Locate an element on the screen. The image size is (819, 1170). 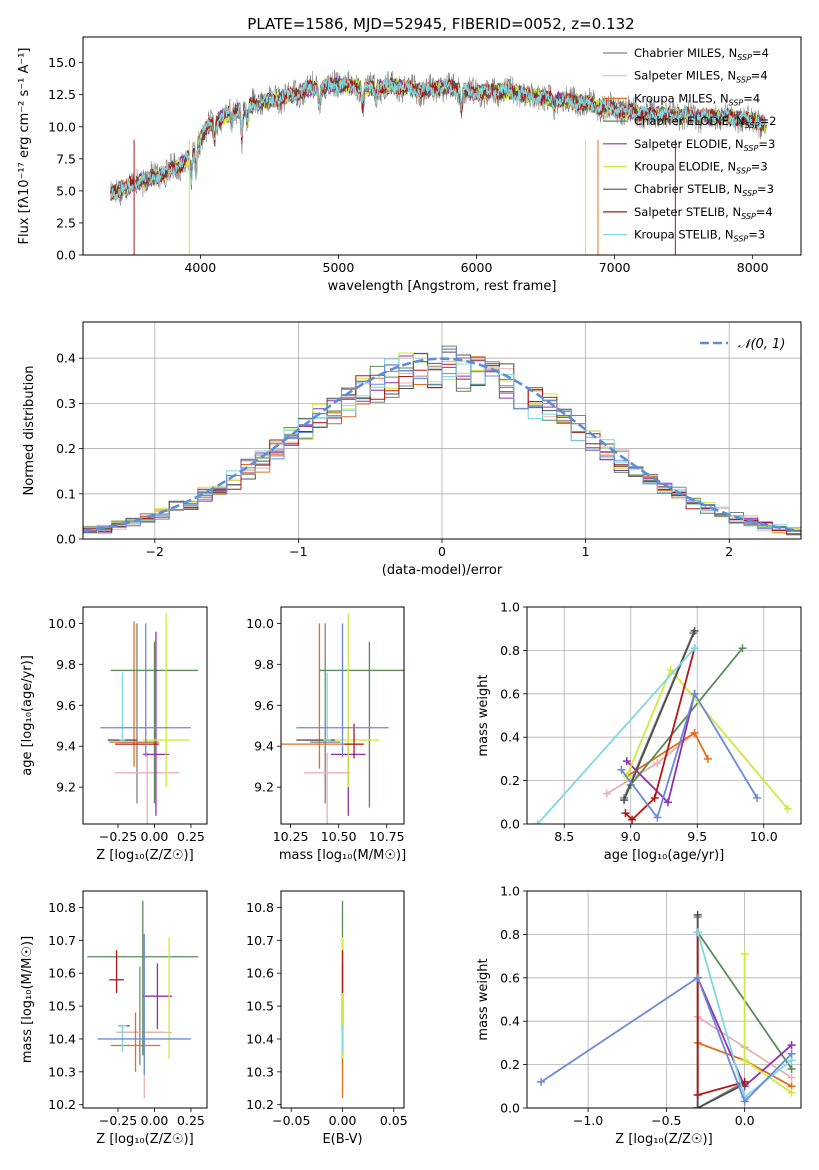
legend-entry: Chabrier ELODIE, NSSP=2 is located at coordinates (705, 122).